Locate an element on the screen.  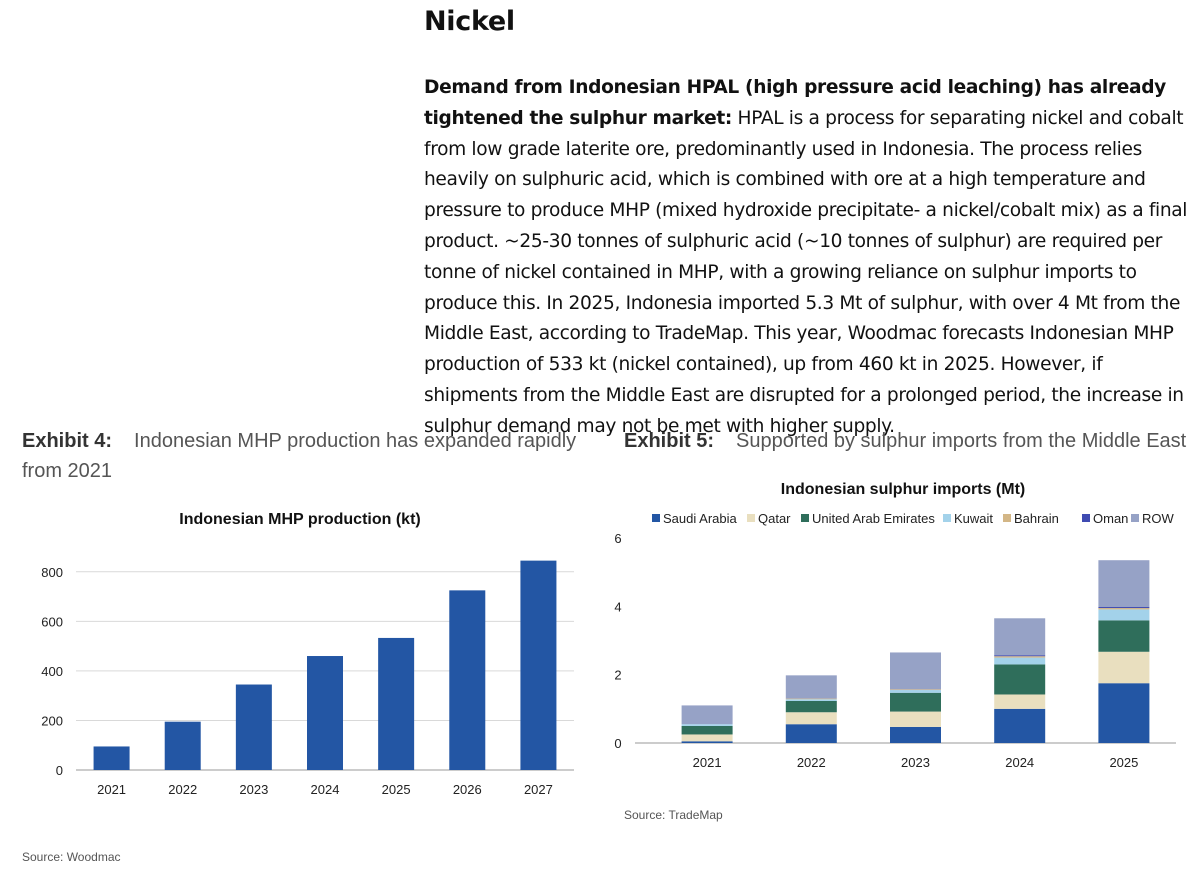
exhibit5-label: Exhibit 5: is located at coordinates (669, 441).